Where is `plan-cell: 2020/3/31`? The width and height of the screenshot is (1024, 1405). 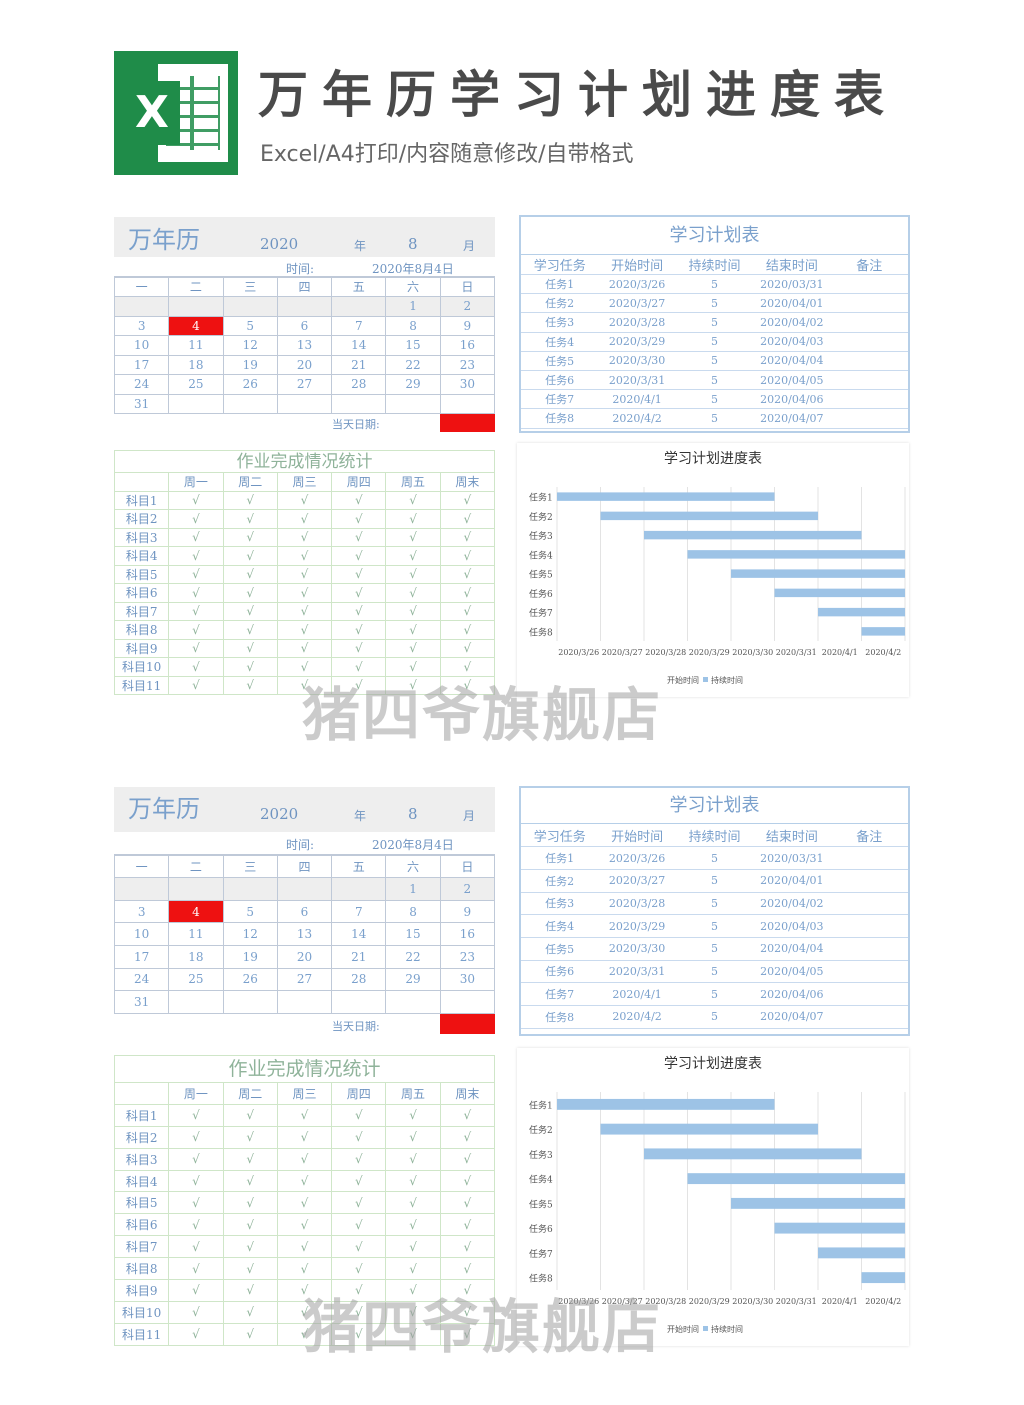
plan-cell: 2020/3/31 is located at coordinates (637, 972).